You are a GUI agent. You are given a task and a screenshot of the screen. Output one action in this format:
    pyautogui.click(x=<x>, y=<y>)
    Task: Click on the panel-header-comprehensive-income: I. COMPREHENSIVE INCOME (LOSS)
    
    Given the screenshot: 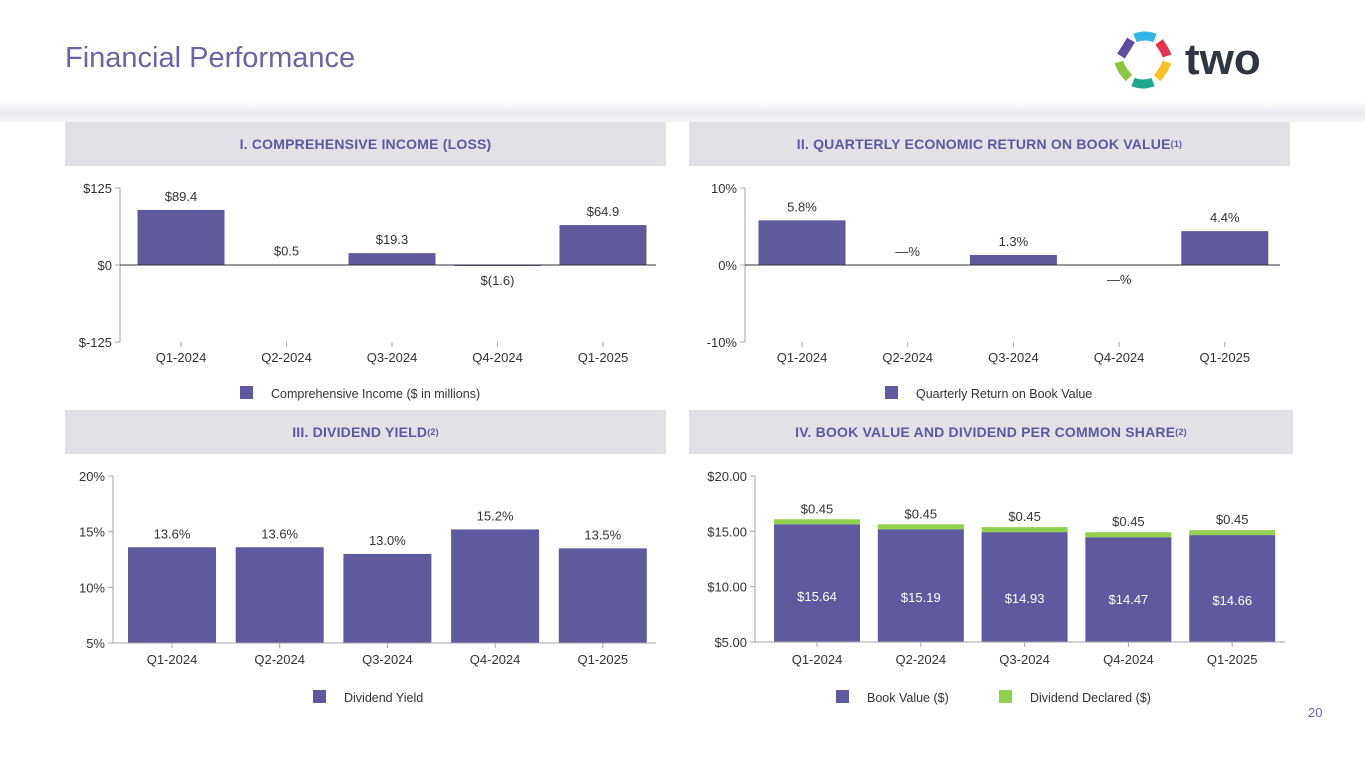 What is the action you would take?
    pyautogui.click(x=365, y=144)
    